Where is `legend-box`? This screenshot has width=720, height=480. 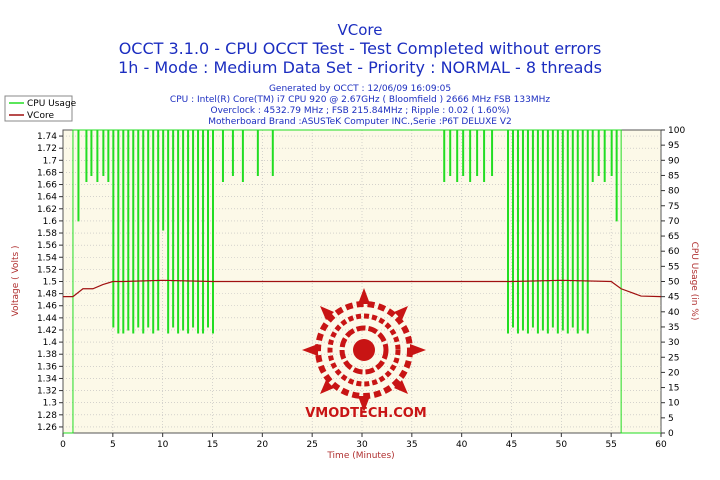
legend-box is located at coordinates (38, 108).